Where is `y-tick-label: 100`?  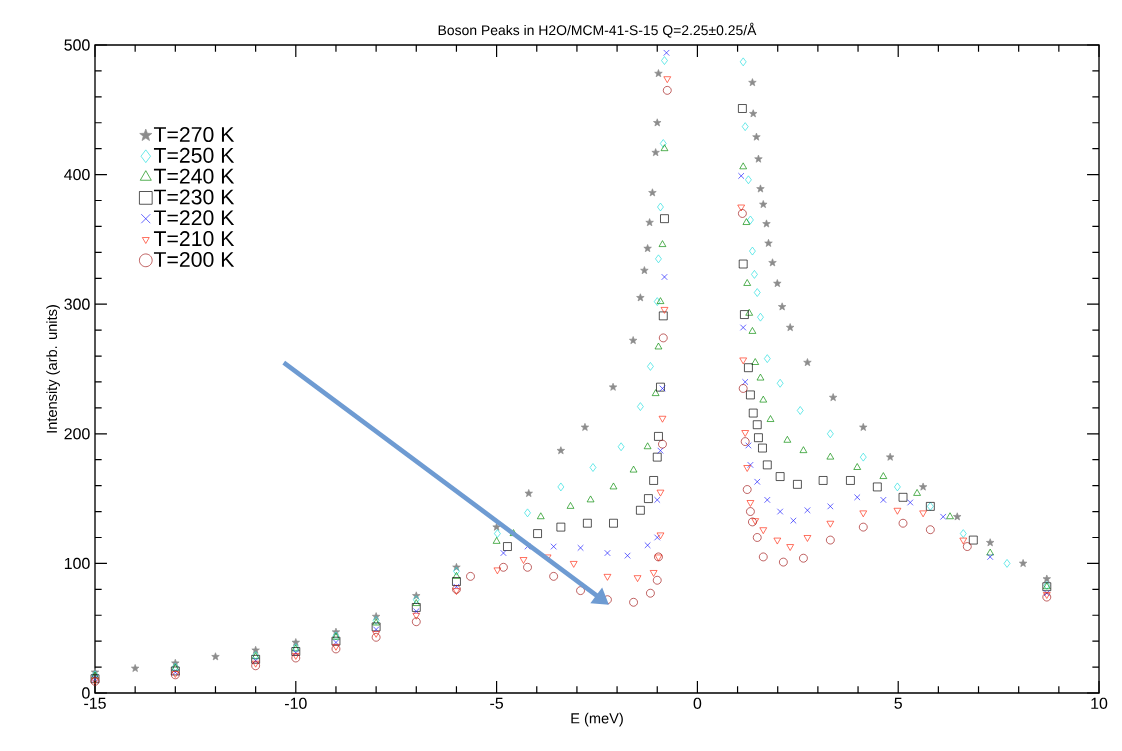 y-tick-label: 100 is located at coordinates (77, 563).